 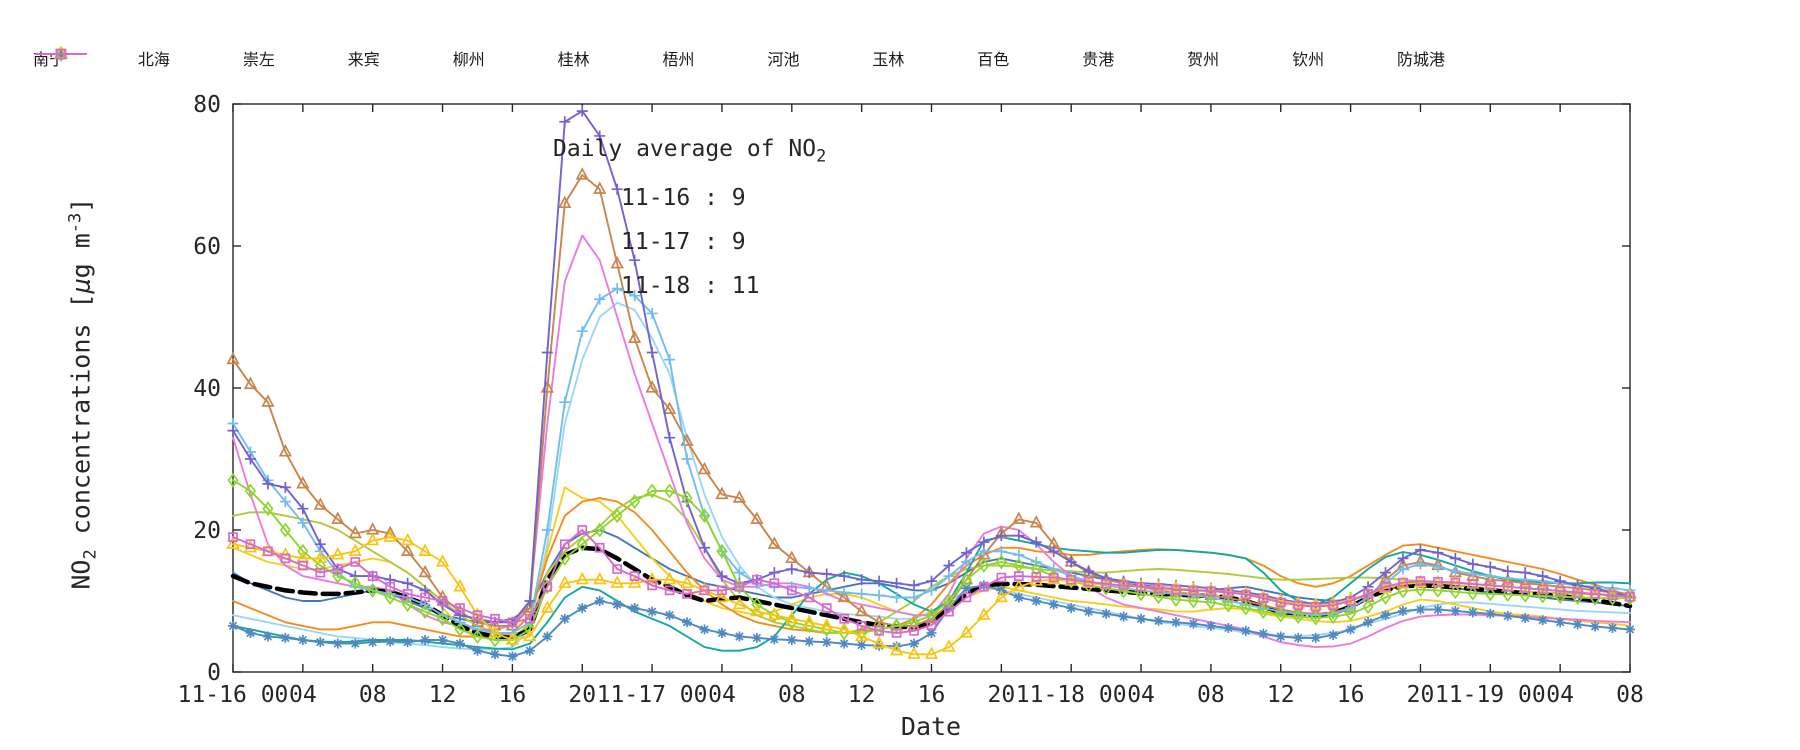 I want to click on y-tick-label: 60, so click(x=207, y=247).